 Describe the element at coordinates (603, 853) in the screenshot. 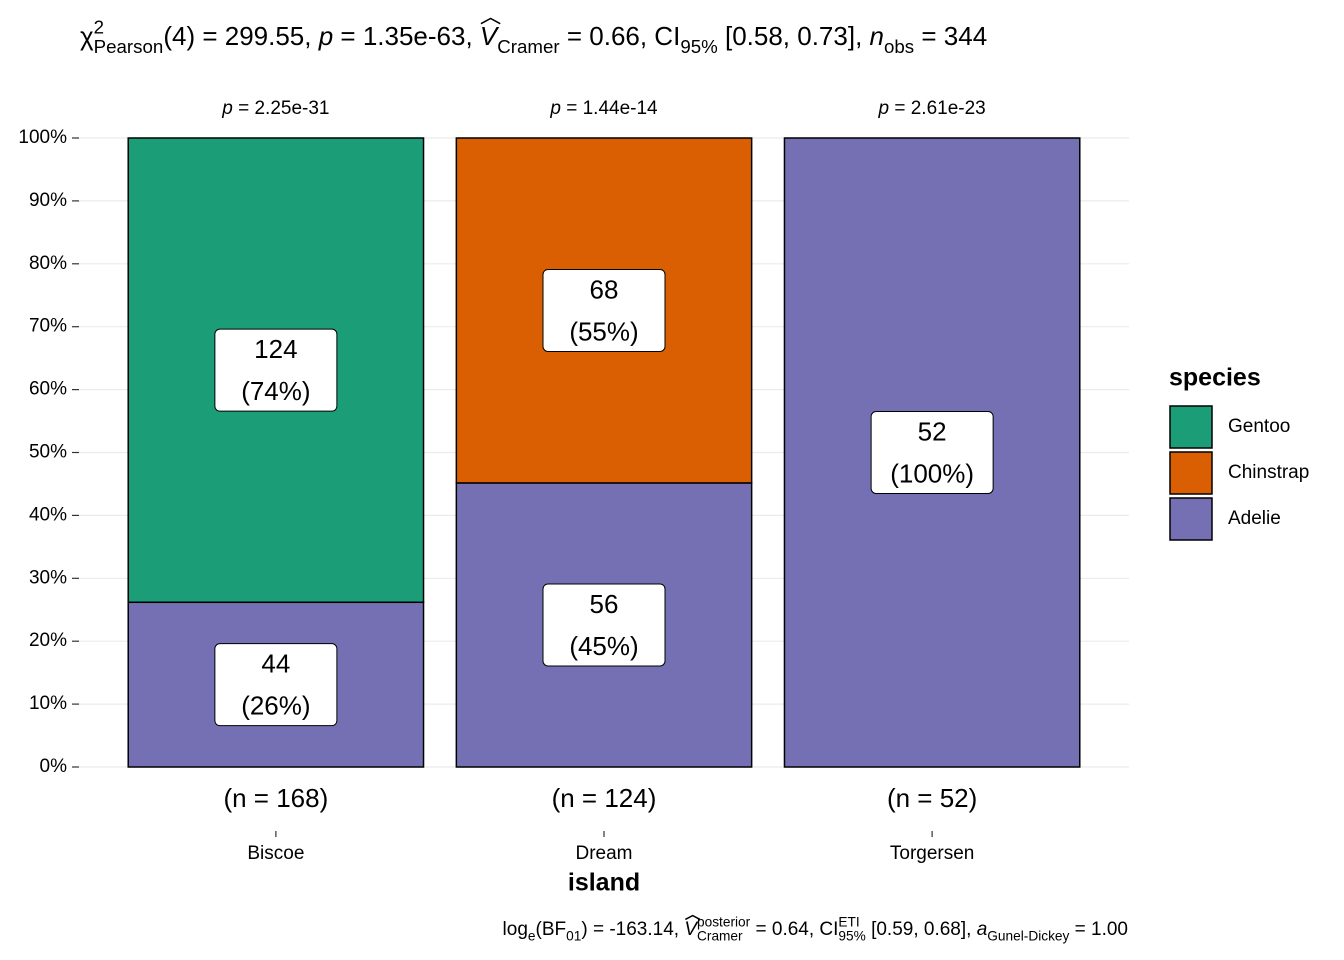

I see `x-tick-label: Dream` at that location.